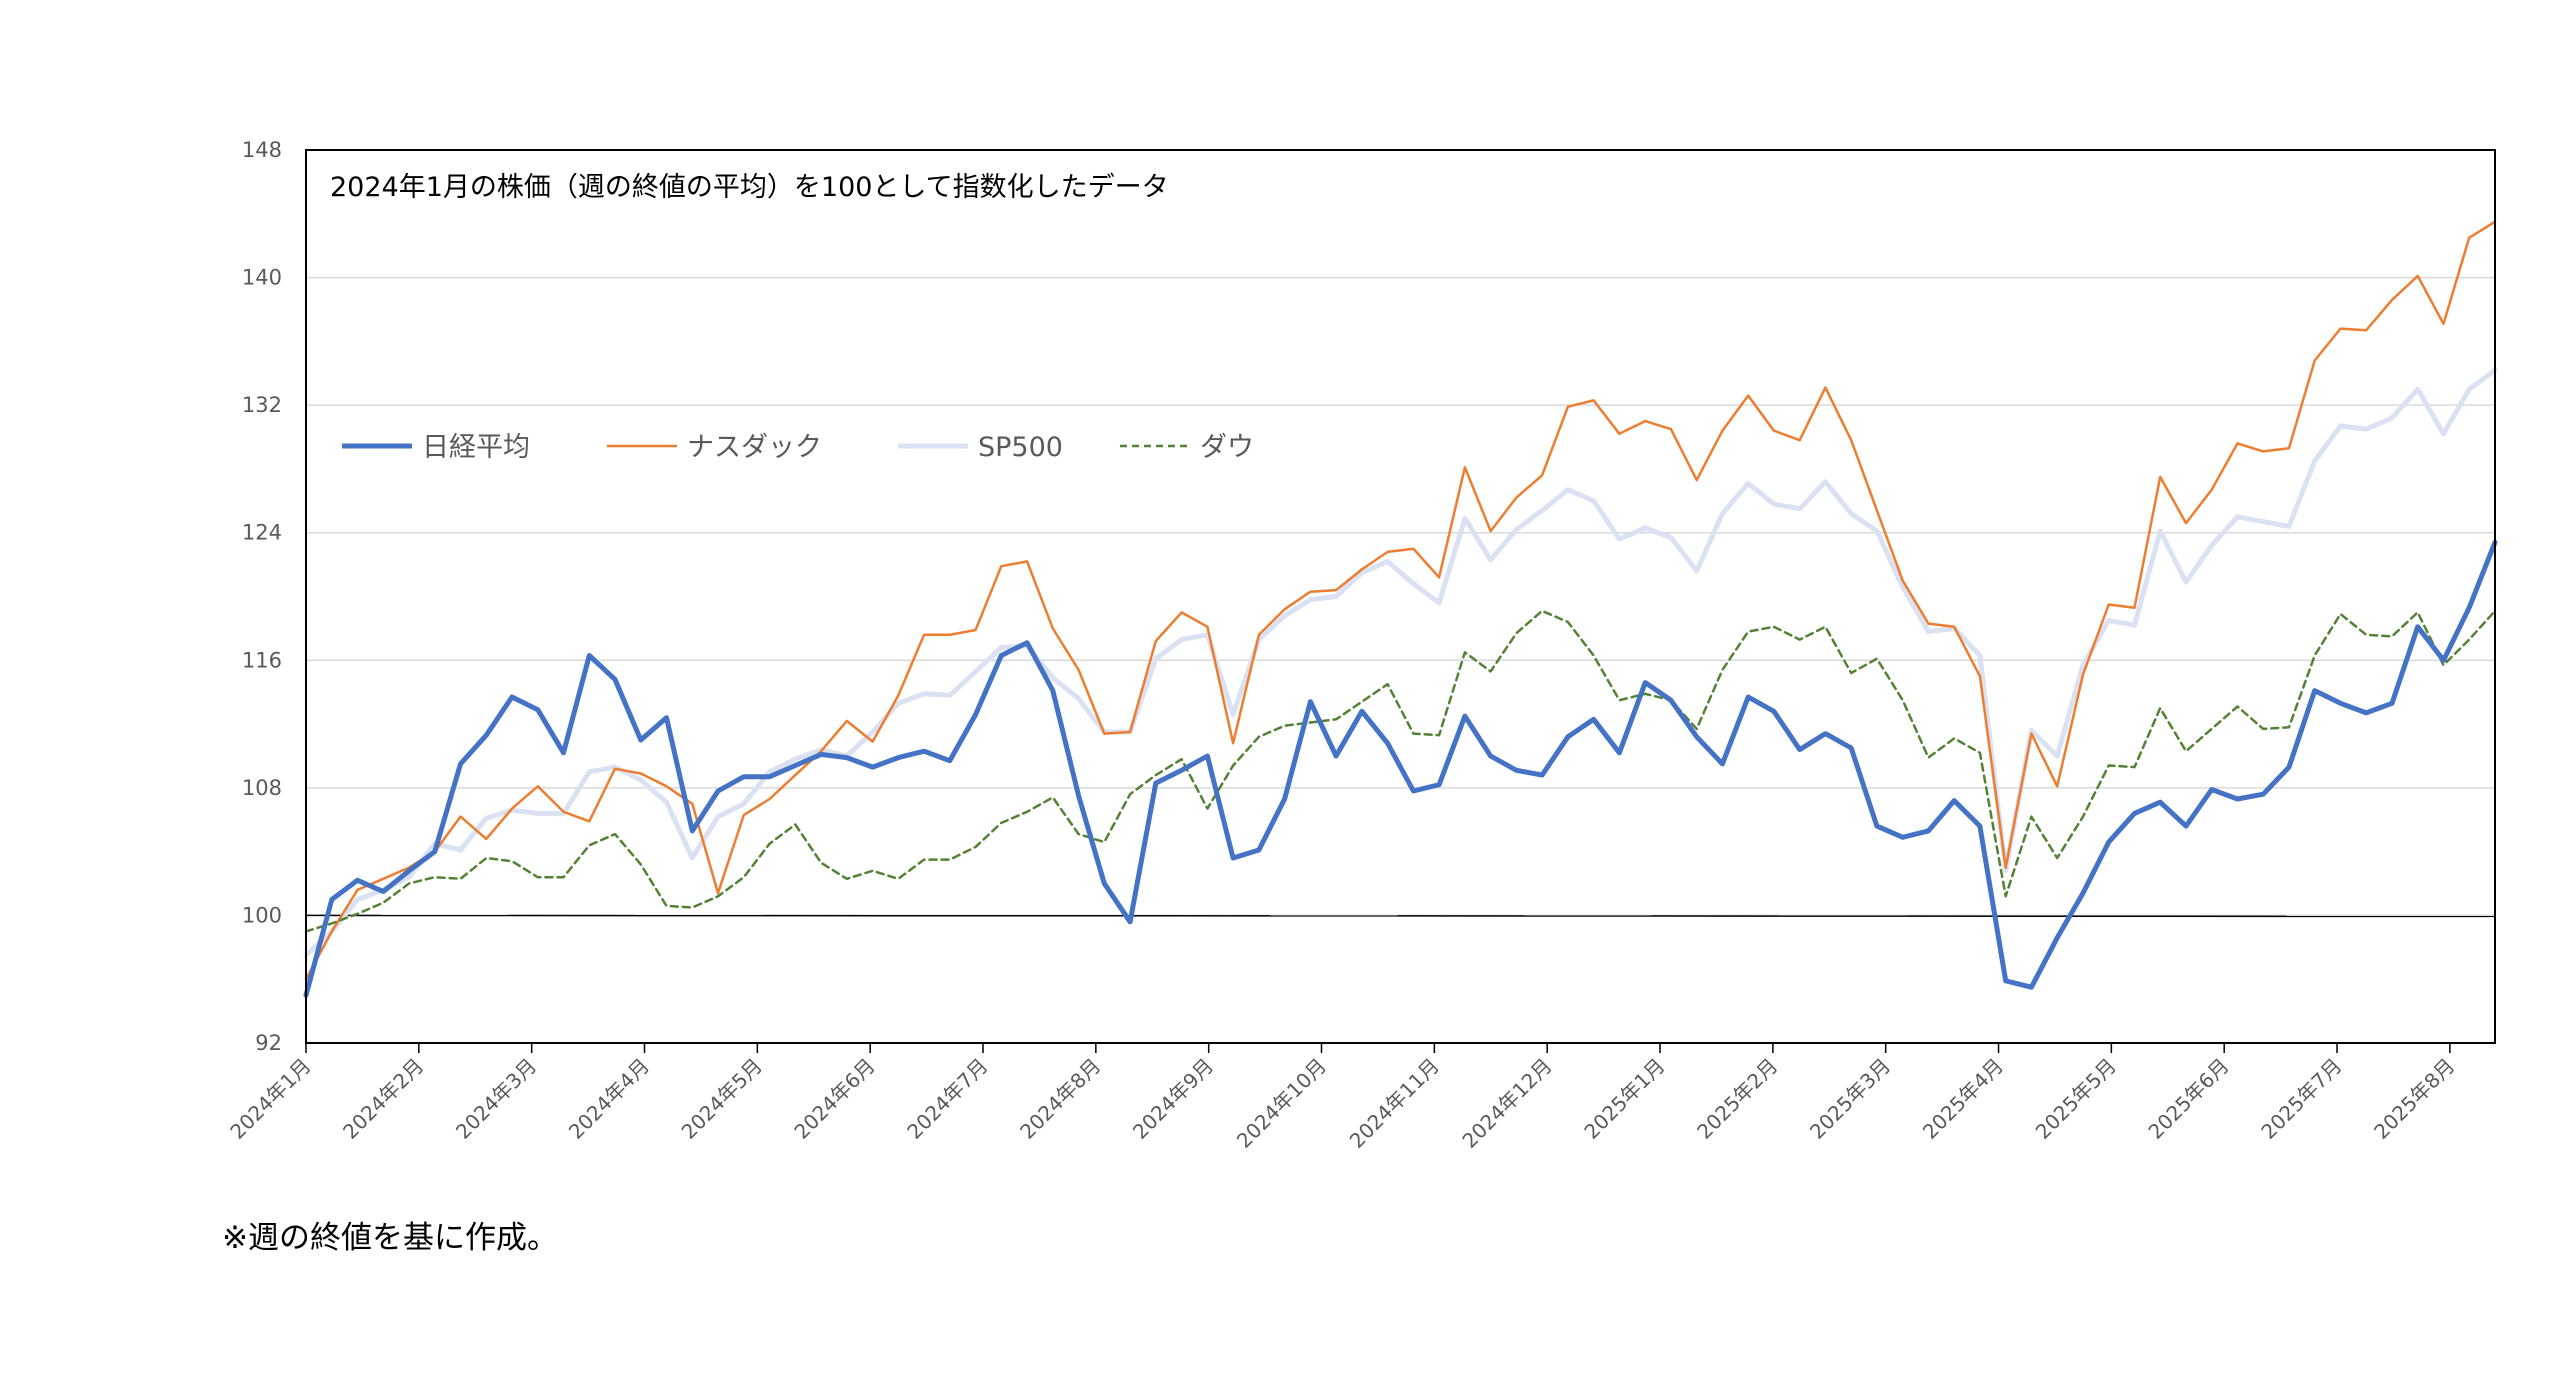 The height and width of the screenshot is (1374, 2560). I want to click on x-tick-label: 2025年3月, so click(1850, 1099).